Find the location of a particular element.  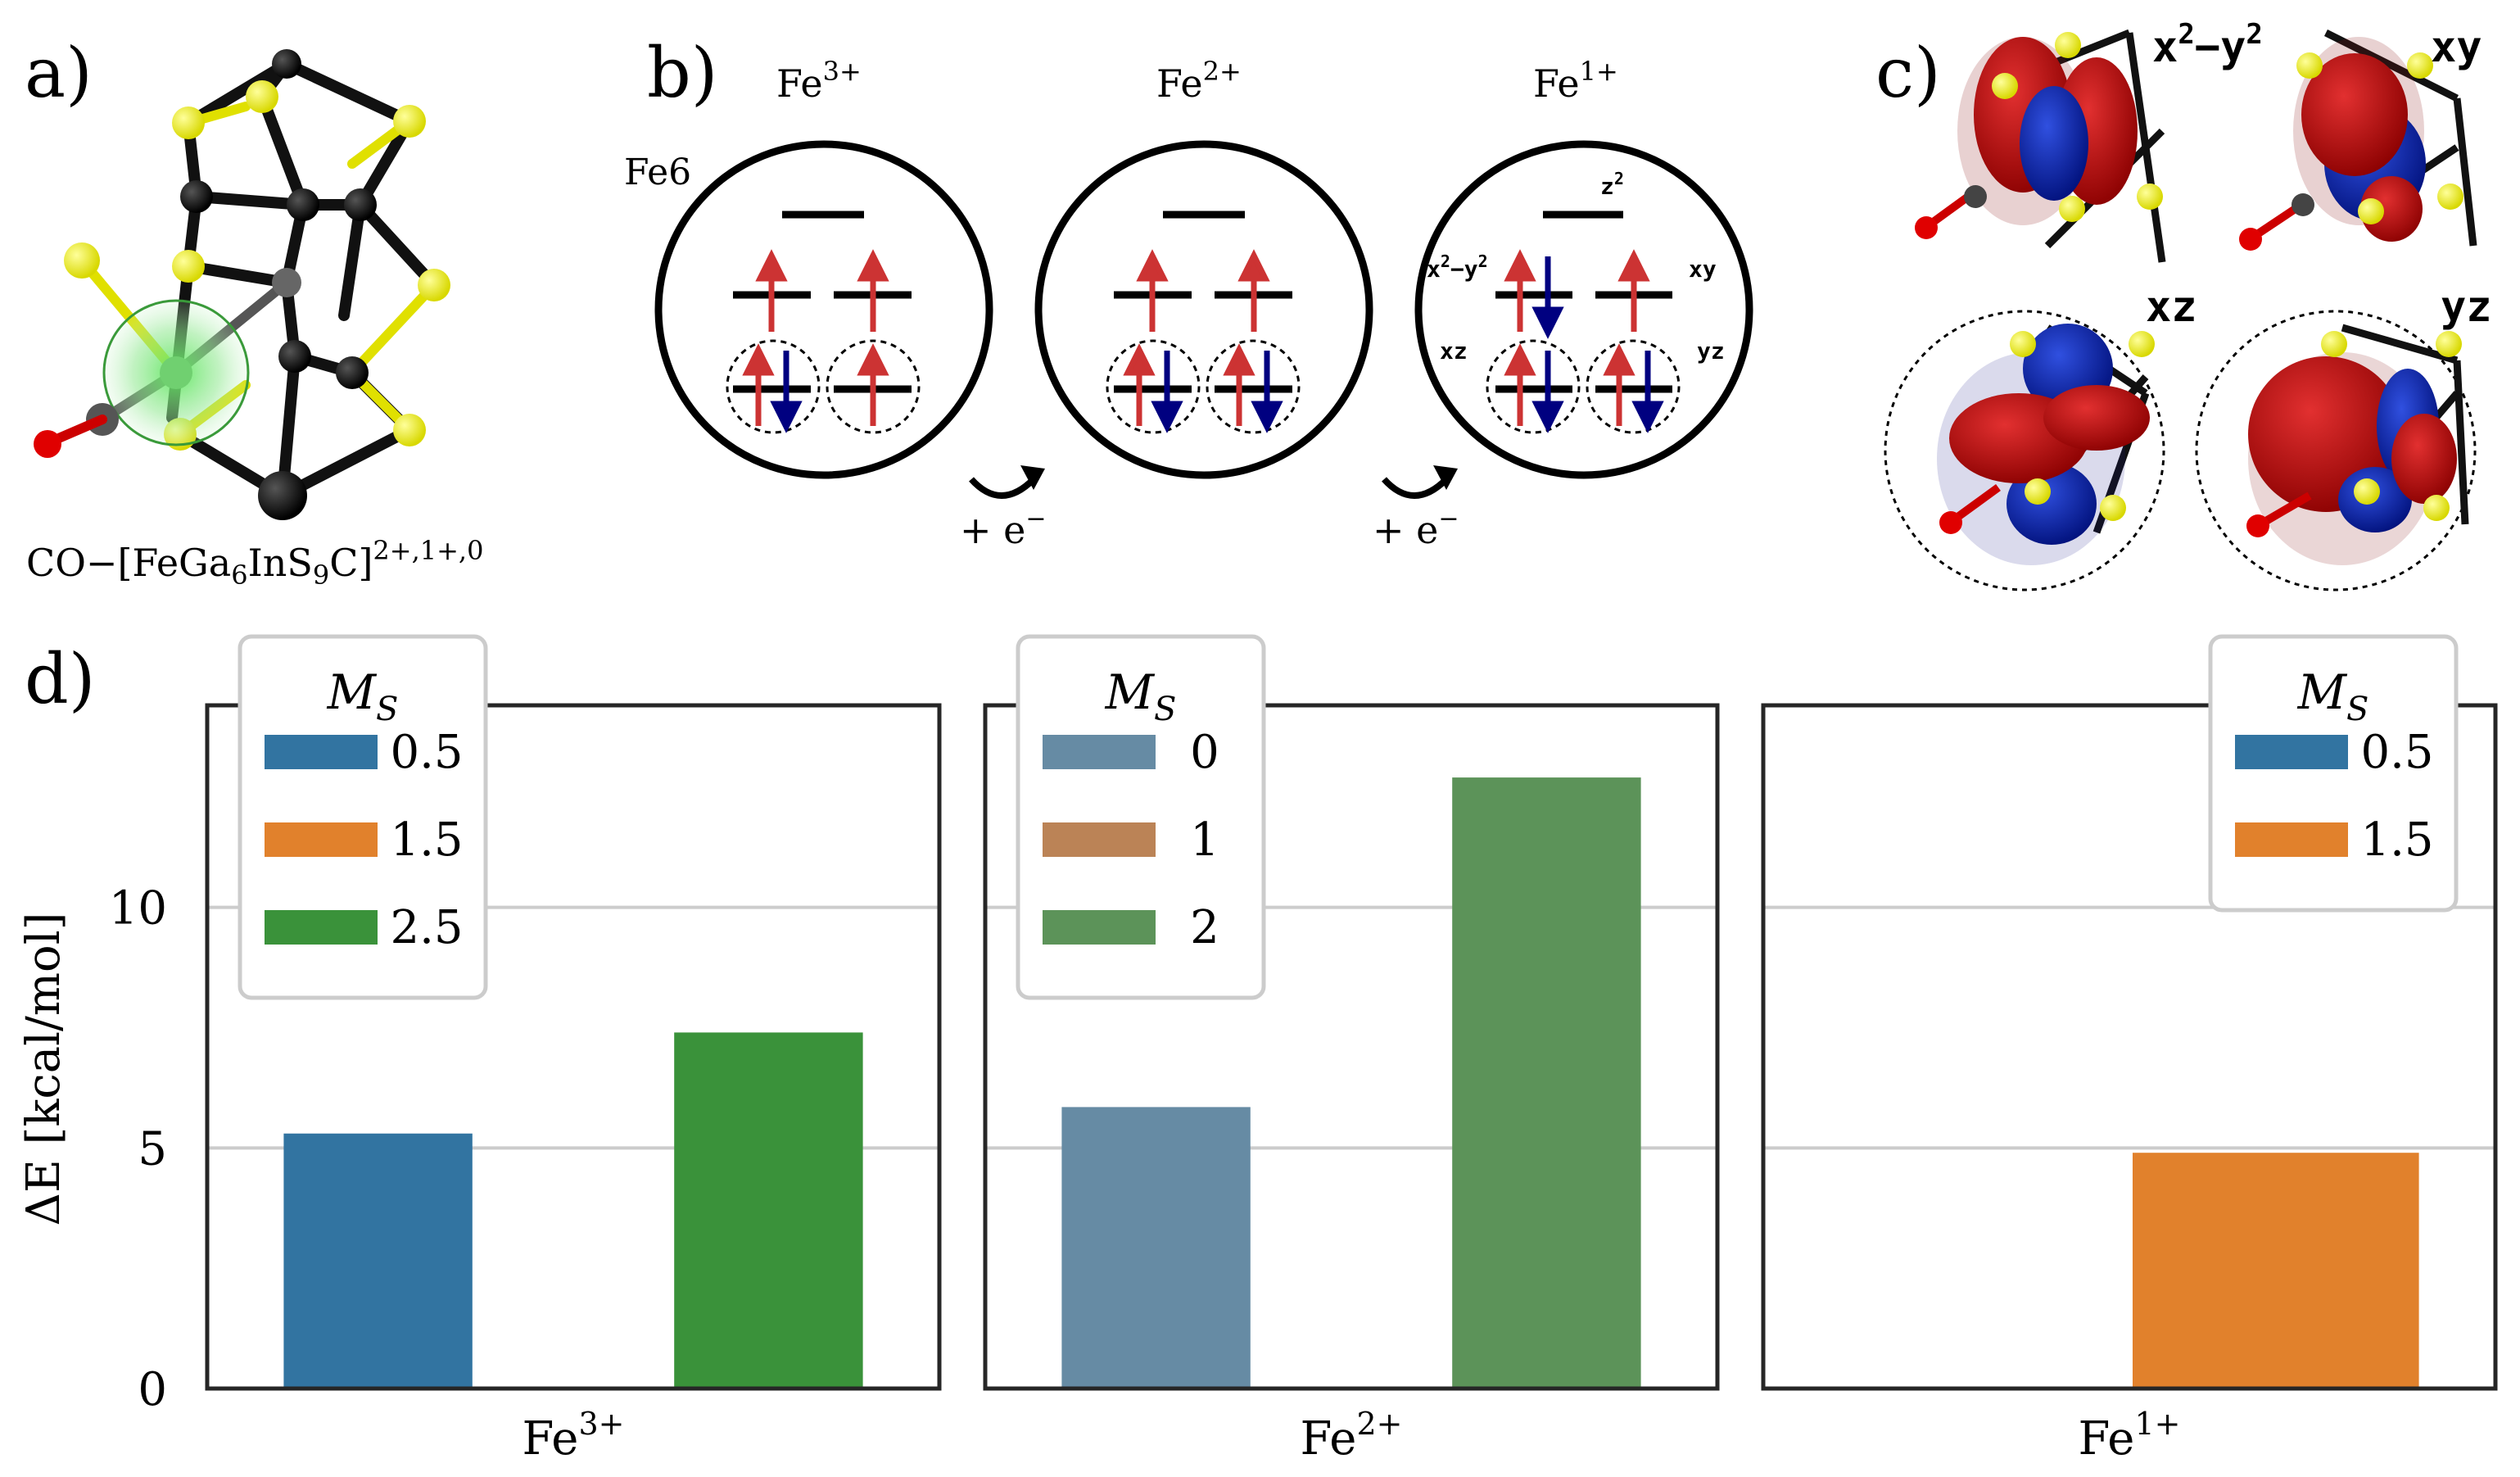

orbital-render-xy: xy is located at coordinates (2360, 137).